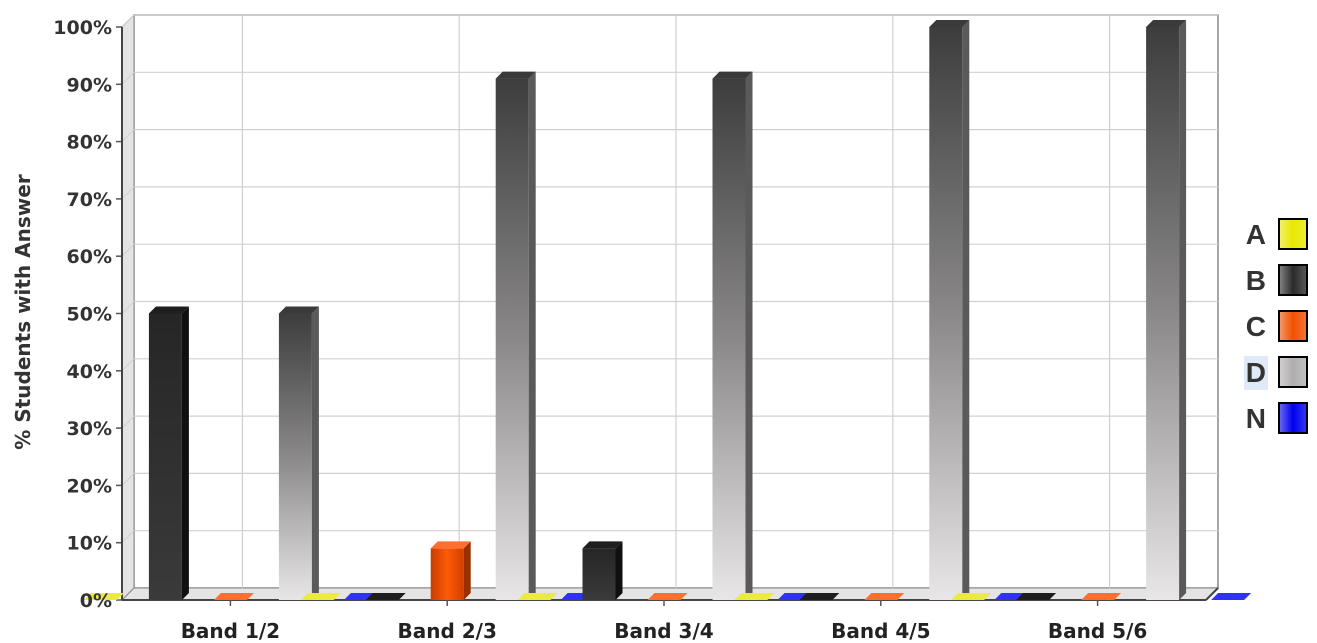 The width and height of the screenshot is (1317, 643). What do you see at coordinates (89, 486) in the screenshot?
I see `y-tick-label: 20%` at bounding box center [89, 486].